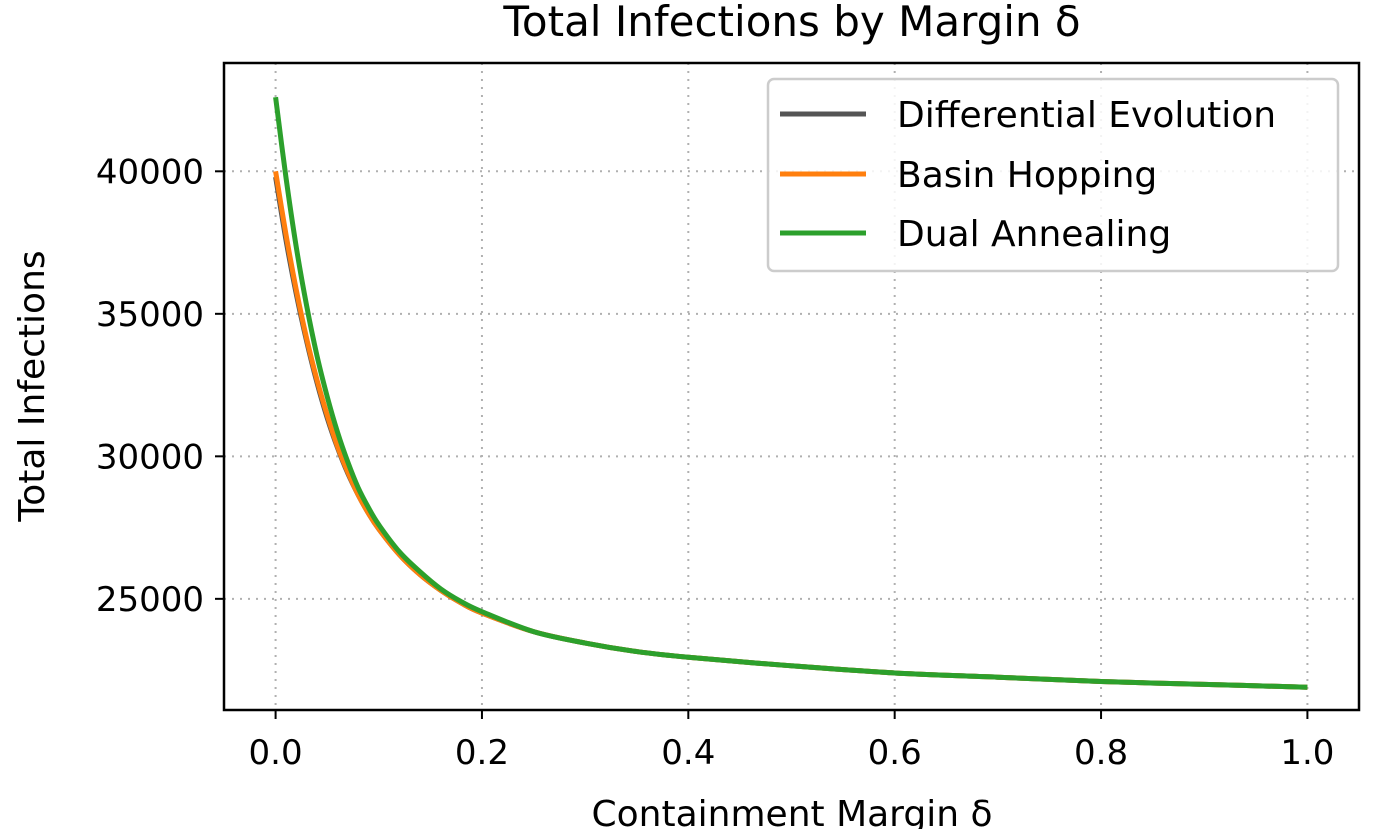 This screenshot has height=829, width=1400. I want to click on x-tick-label: 1.0, so click(1307, 753).